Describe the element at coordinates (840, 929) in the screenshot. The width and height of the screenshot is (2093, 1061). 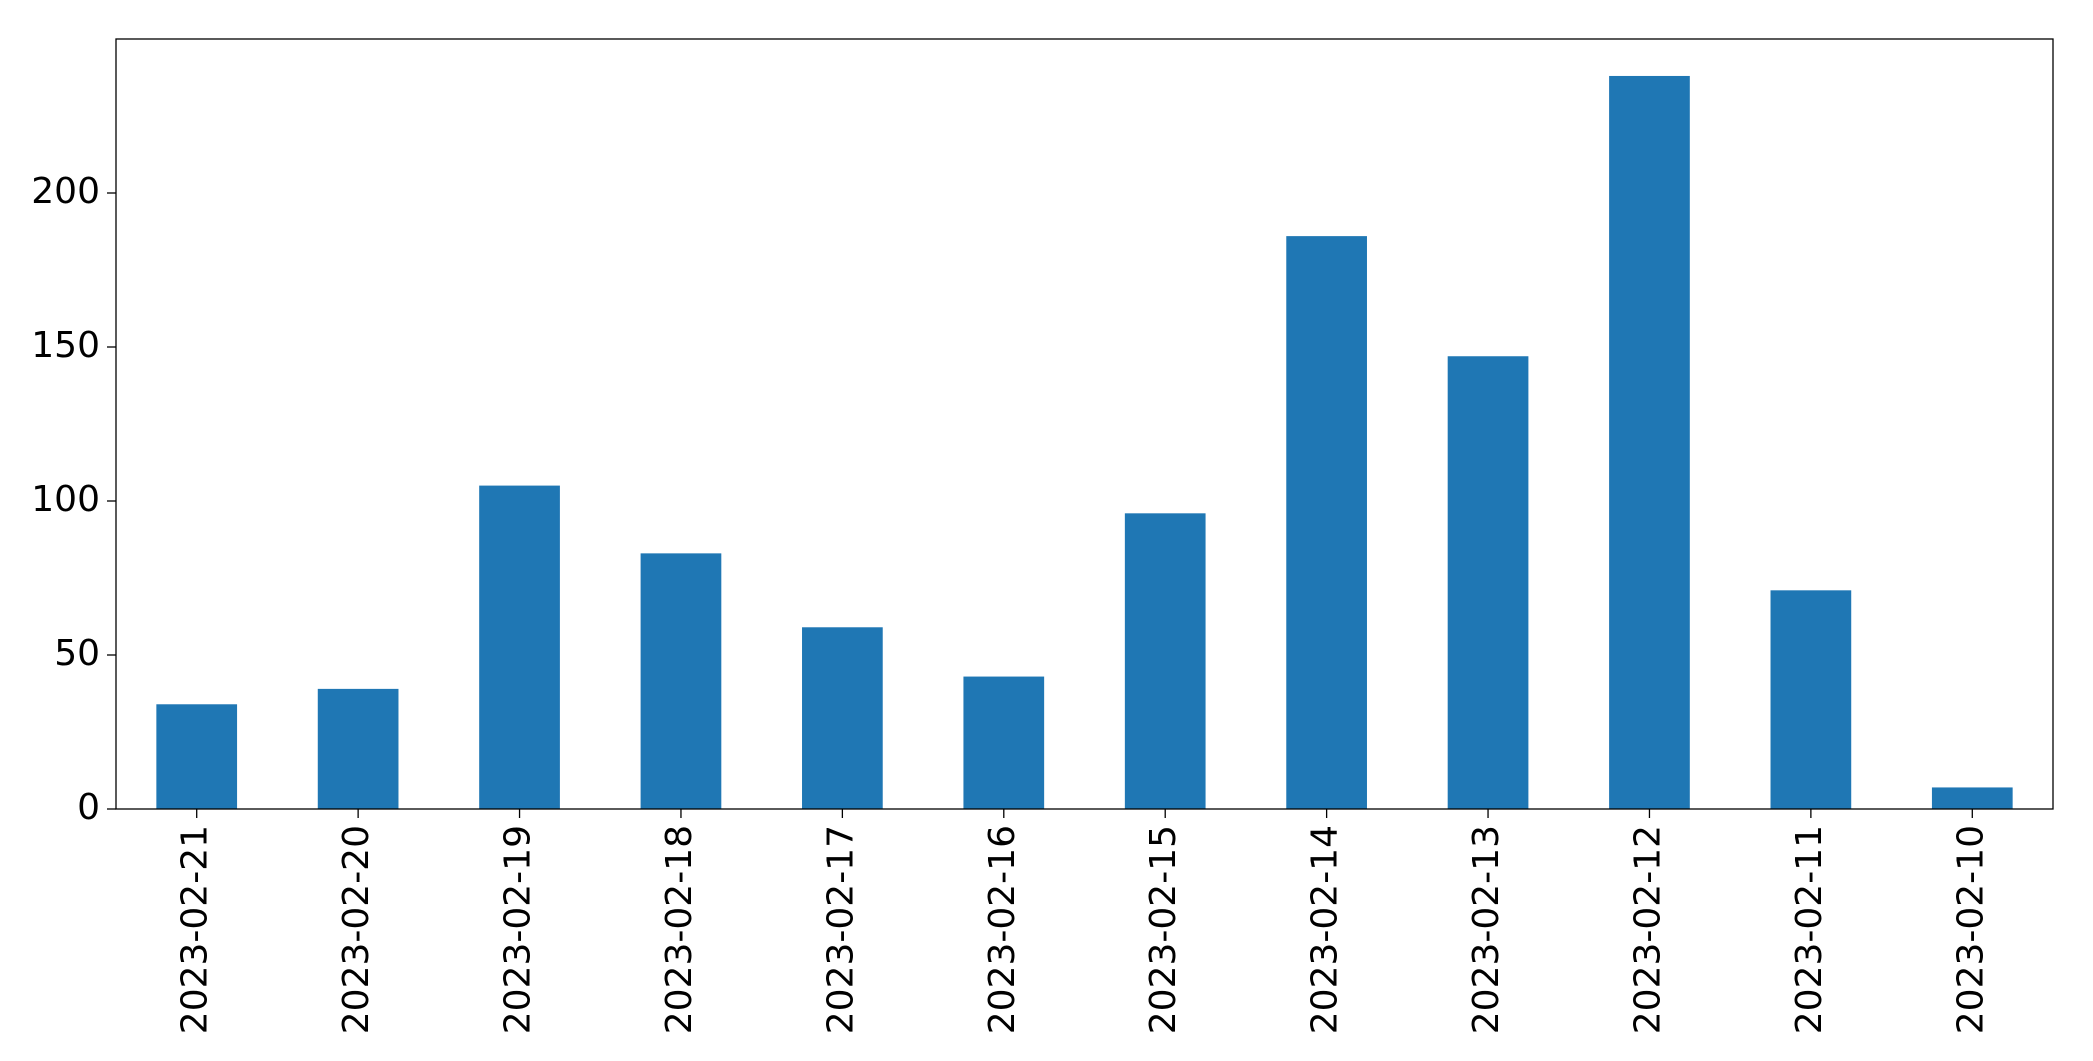
I see `x-tick-label: 2023-02-17` at that location.